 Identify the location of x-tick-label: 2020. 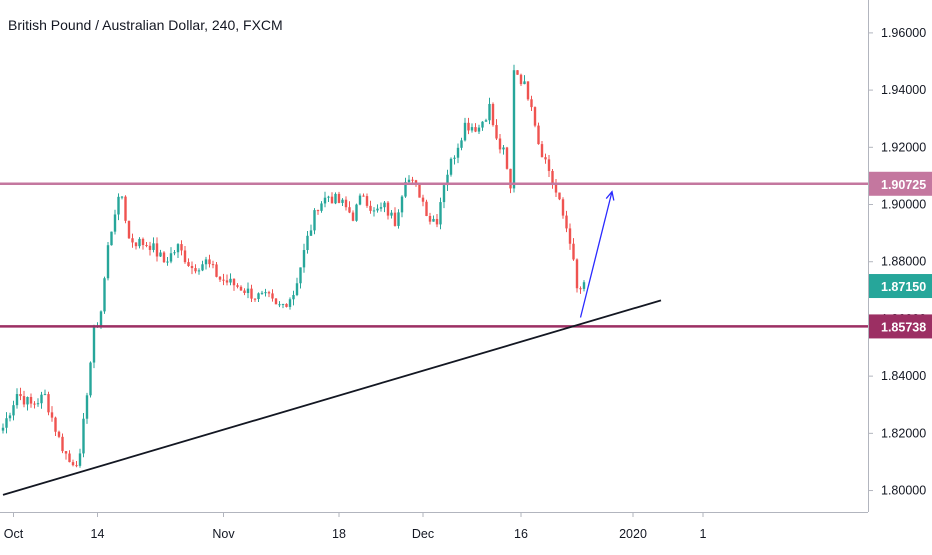
(633, 534).